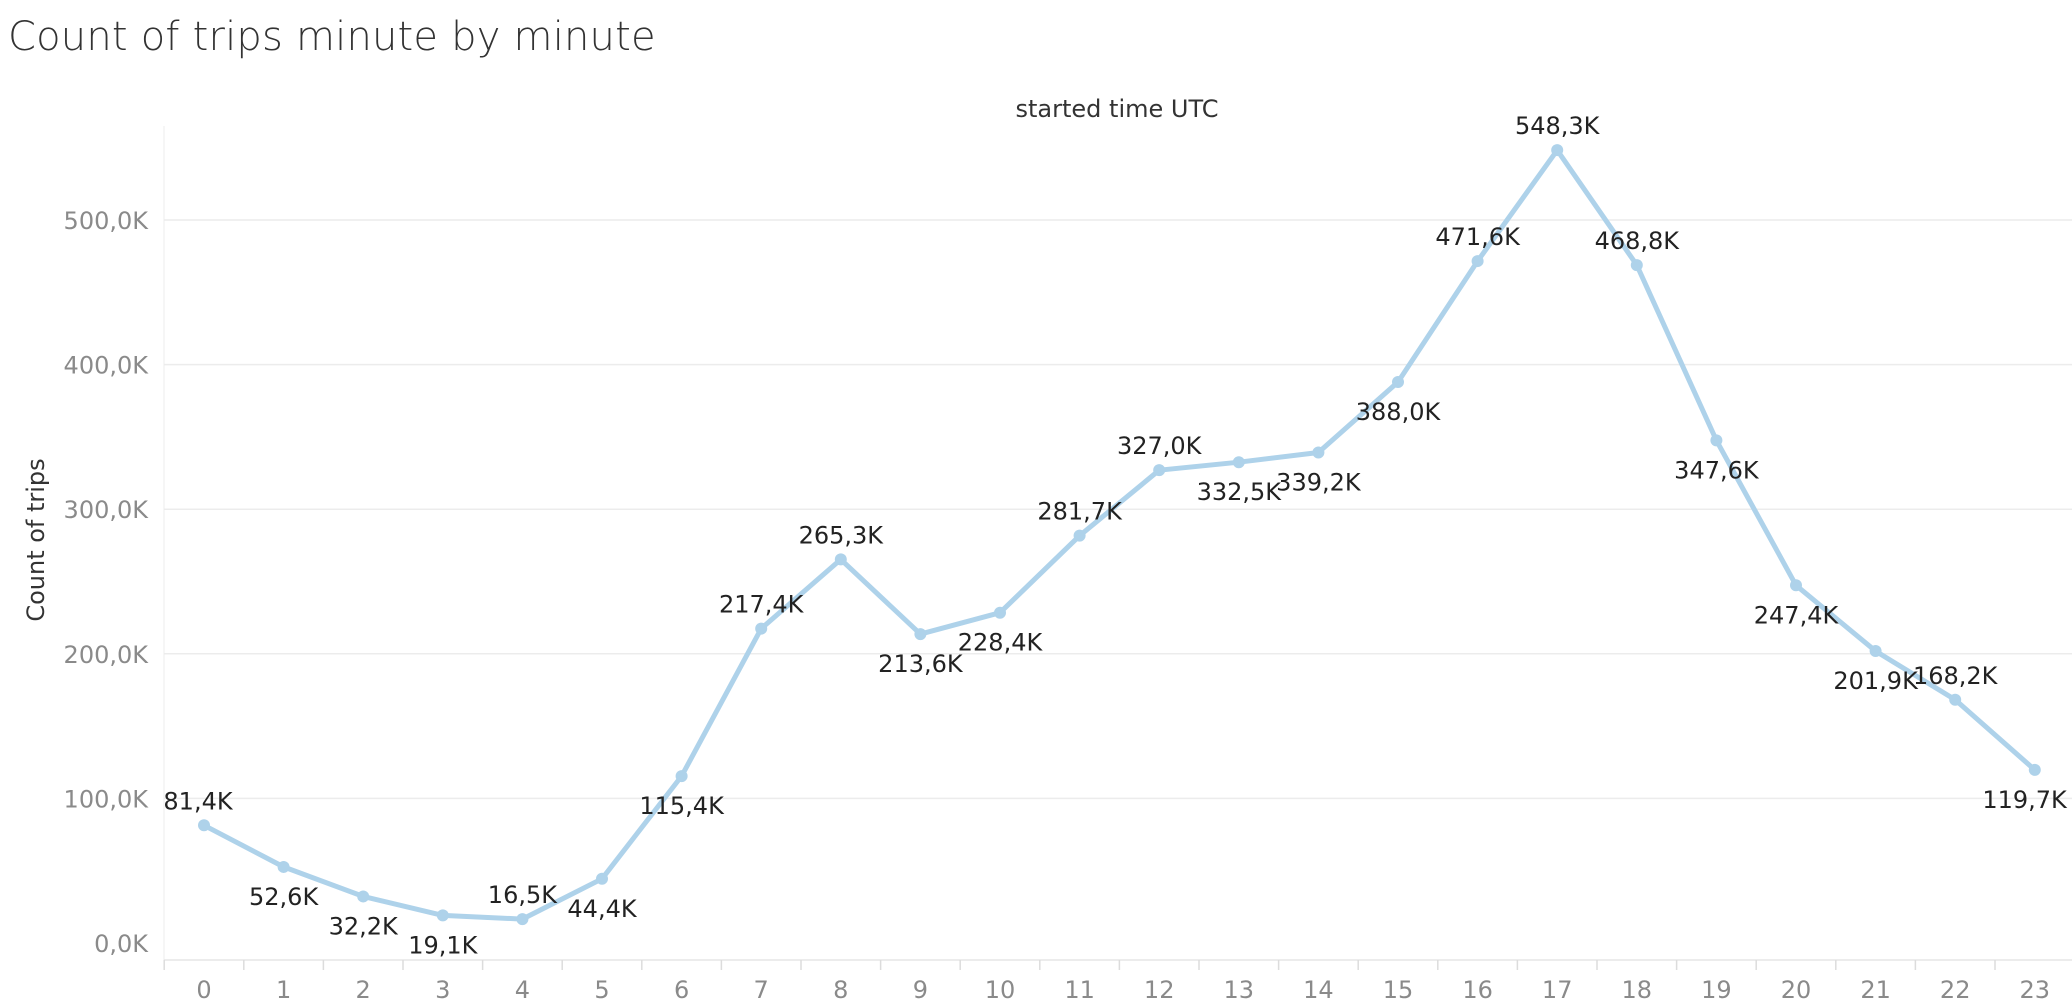  Describe the element at coordinates (1956, 676) in the screenshot. I see `data-label: 168,2K` at that location.